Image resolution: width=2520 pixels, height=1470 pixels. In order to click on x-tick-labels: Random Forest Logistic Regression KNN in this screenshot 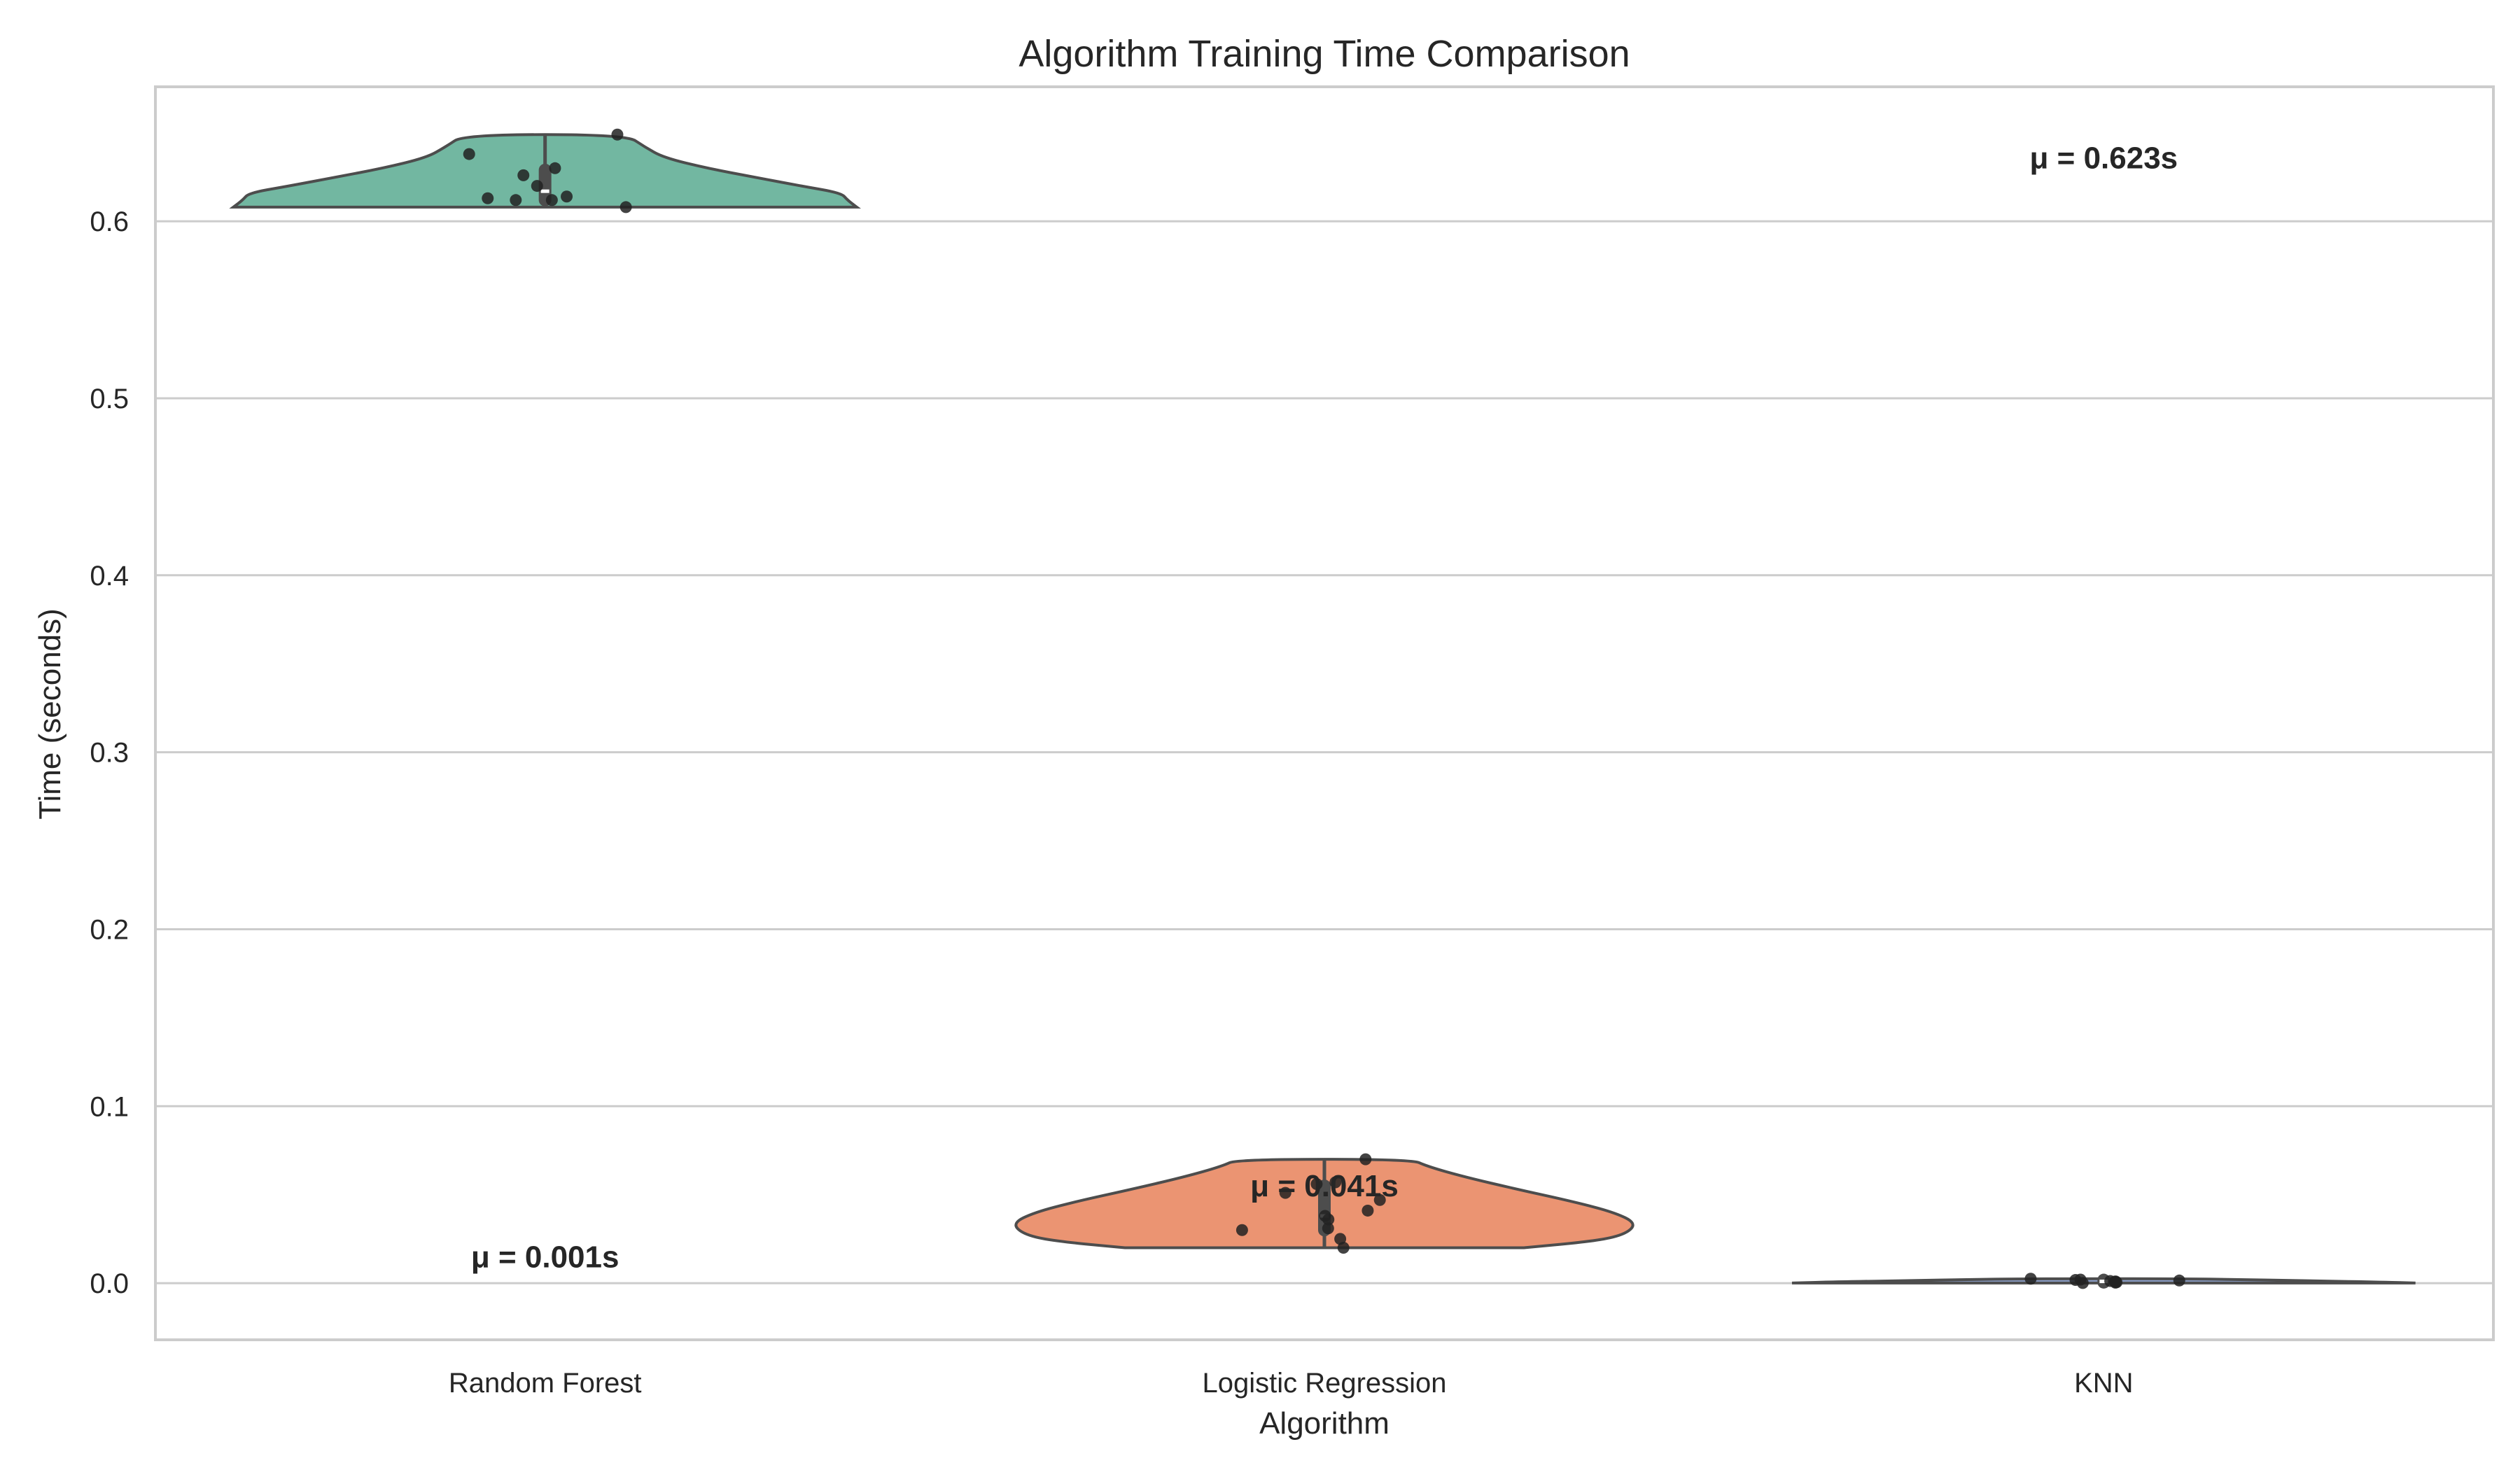, I will do `click(1291, 1383)`.